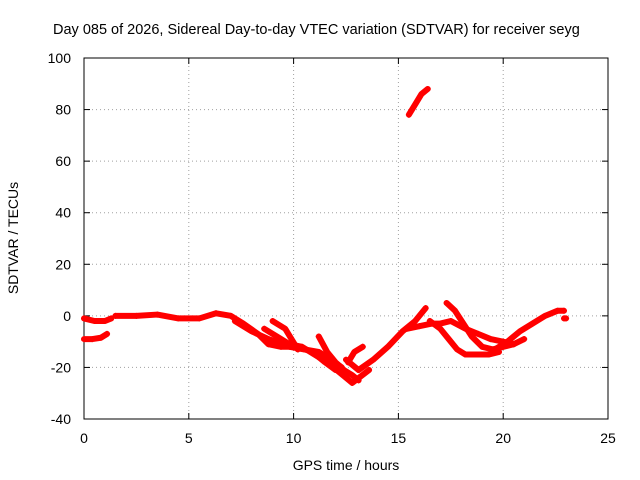 The height and width of the screenshot is (480, 640). I want to click on series-track-h, so click(386, 339).